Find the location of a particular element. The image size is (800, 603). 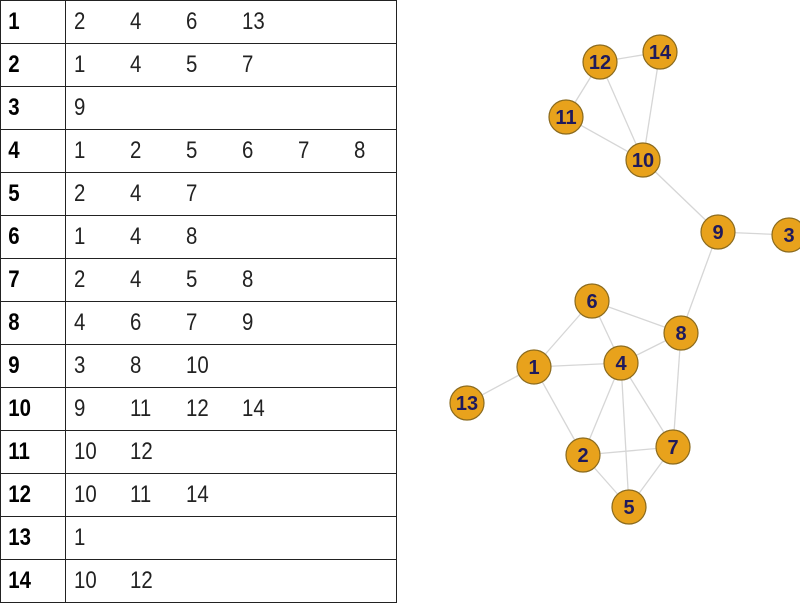

graph-node-2: 2 is located at coordinates (583, 455).